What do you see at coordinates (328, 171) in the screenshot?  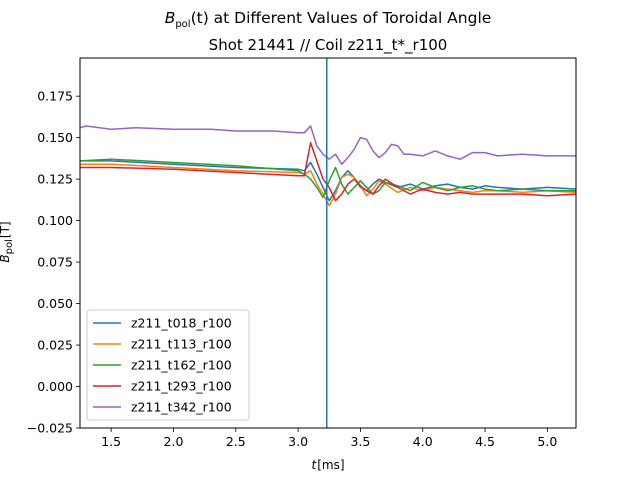 I see `series-line-z211_t293_r100` at bounding box center [328, 171].